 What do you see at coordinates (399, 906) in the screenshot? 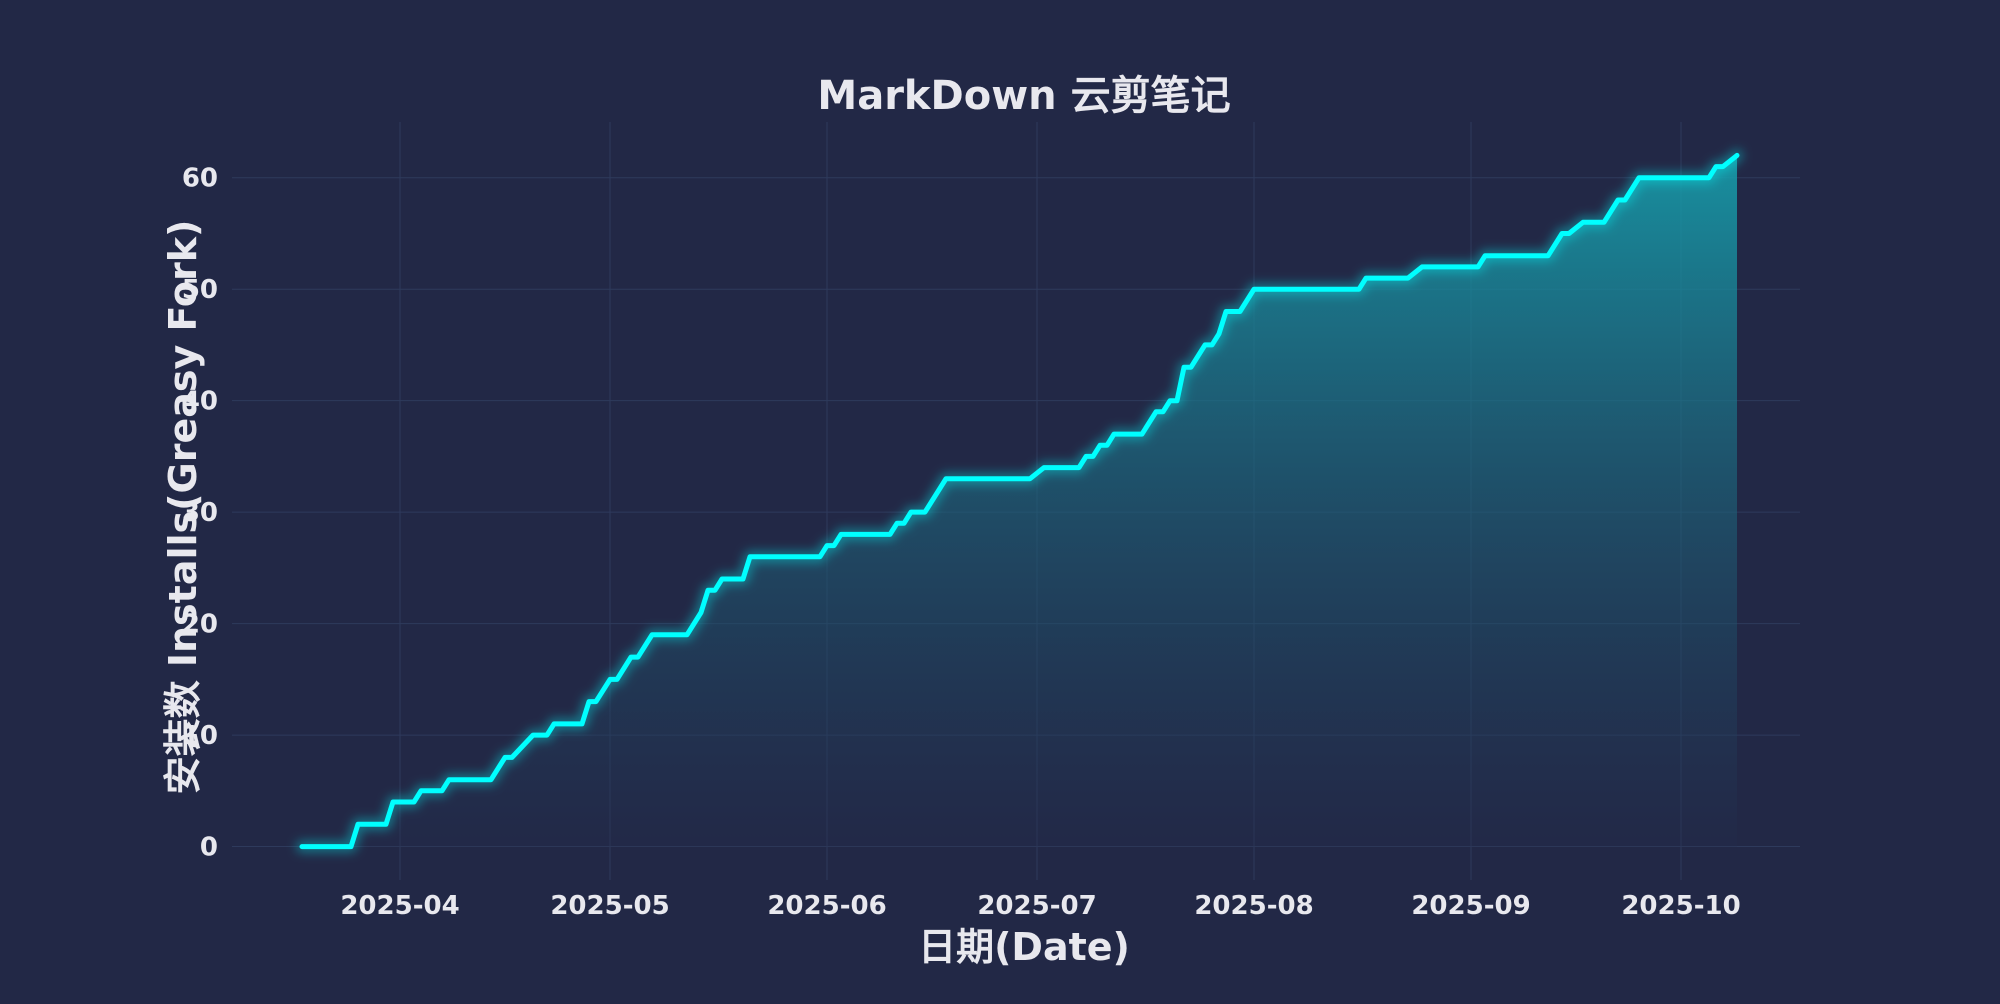
I see `x-tick-label: 2025-04` at bounding box center [399, 906].